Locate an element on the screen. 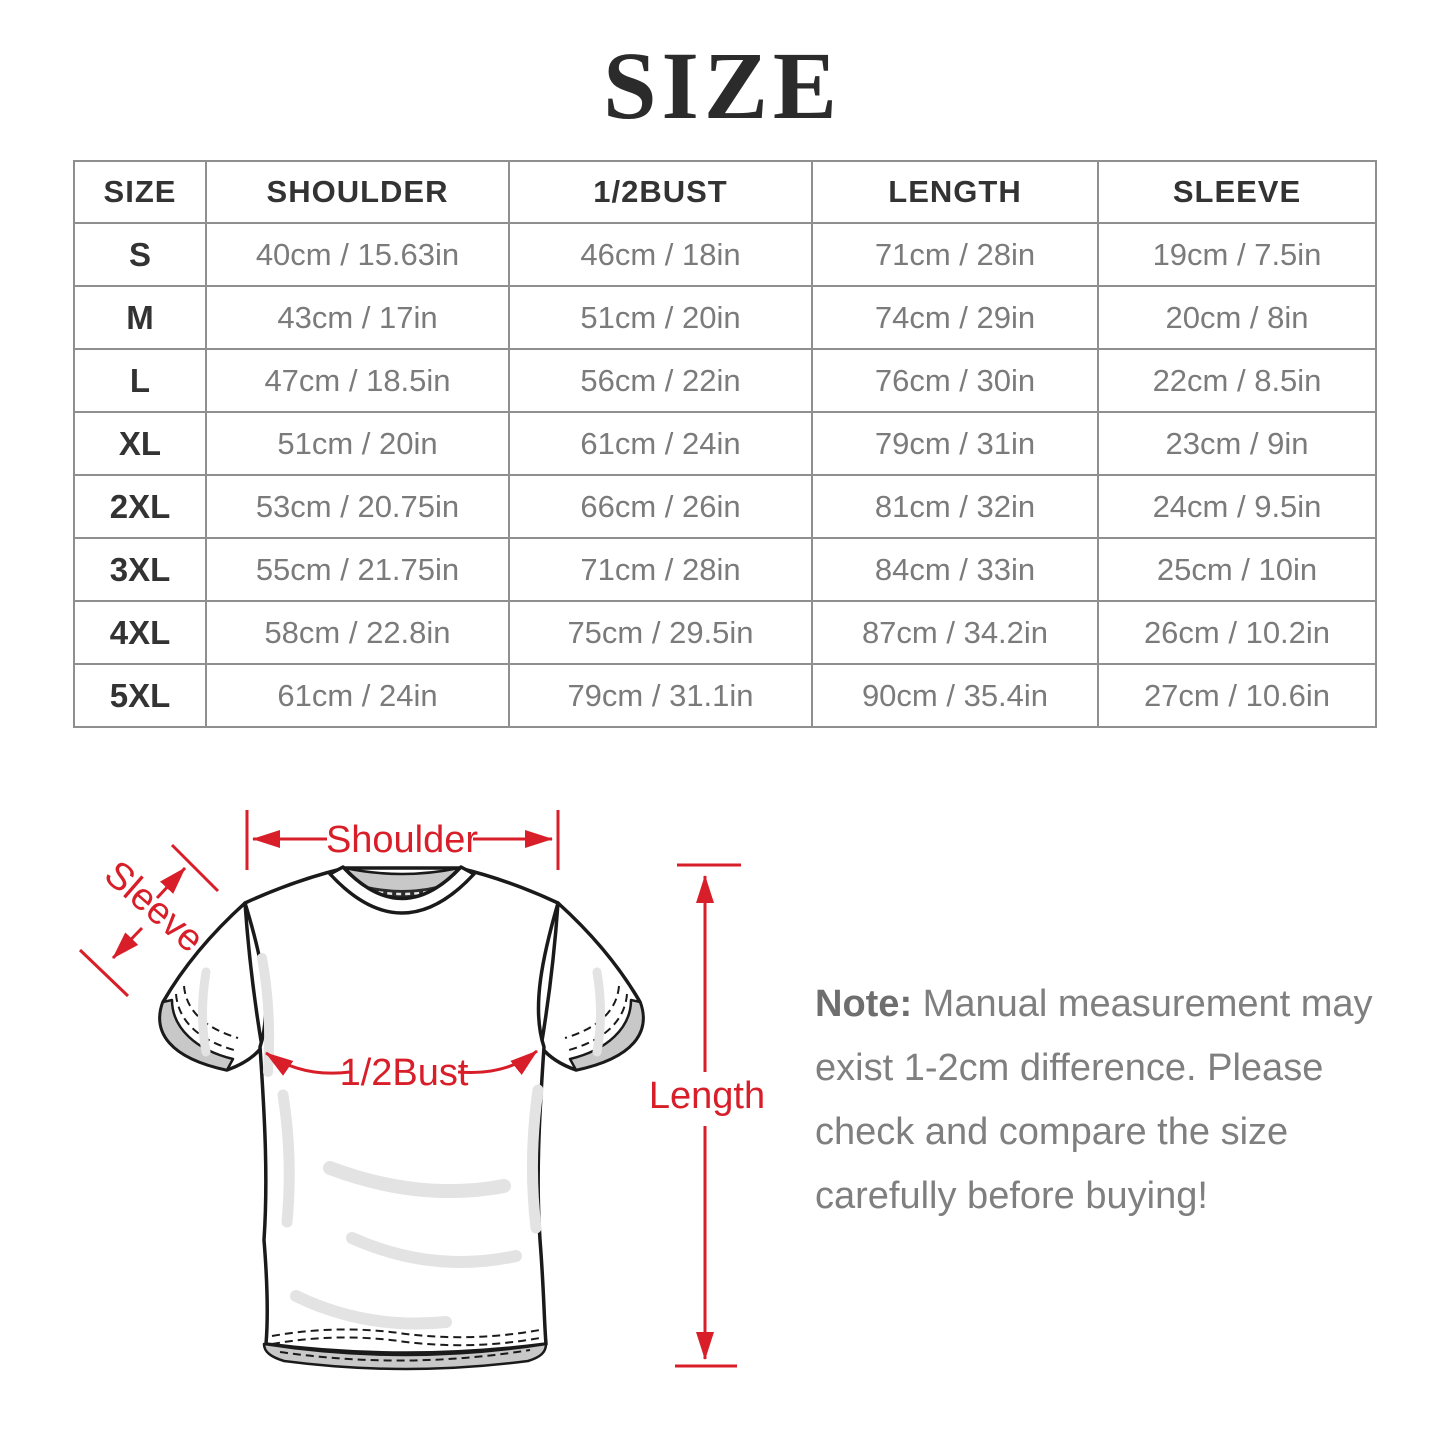 The height and width of the screenshot is (1445, 1445). sleeve-value: 26cm / 10.2in is located at coordinates (1237, 632).